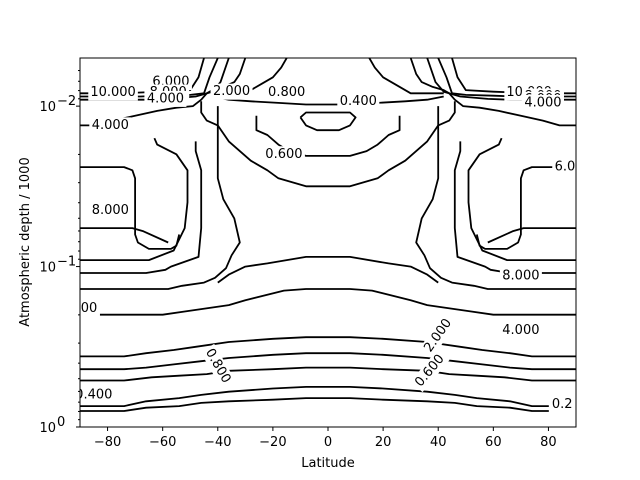 This screenshot has width=640, height=480. I want to click on contour-line-lower-0.6, so click(328, 302).